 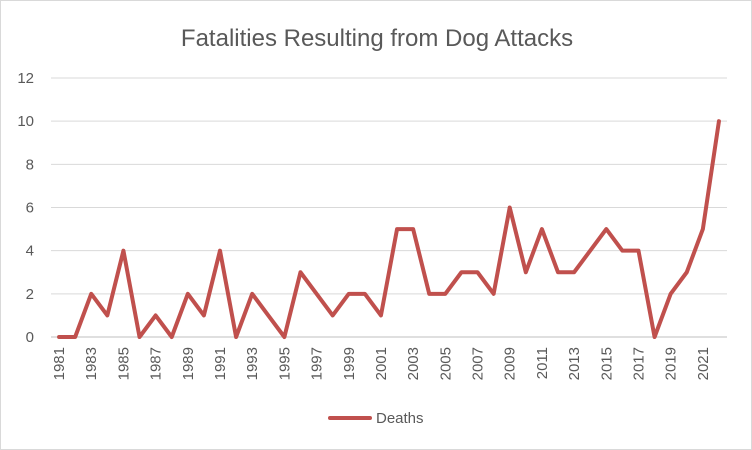 What do you see at coordinates (30, 208) in the screenshot?
I see `y-tick-label: 6` at bounding box center [30, 208].